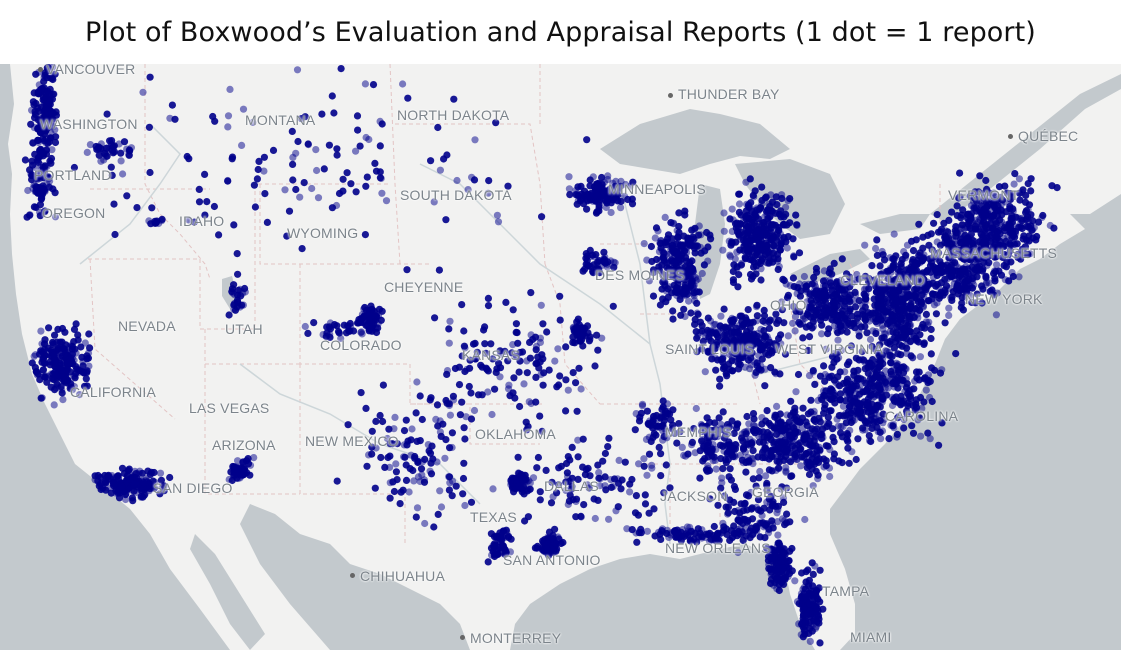 This screenshot has height=650, width=1121. I want to click on label-new-mexico: NEW MEXICO, so click(352, 441).